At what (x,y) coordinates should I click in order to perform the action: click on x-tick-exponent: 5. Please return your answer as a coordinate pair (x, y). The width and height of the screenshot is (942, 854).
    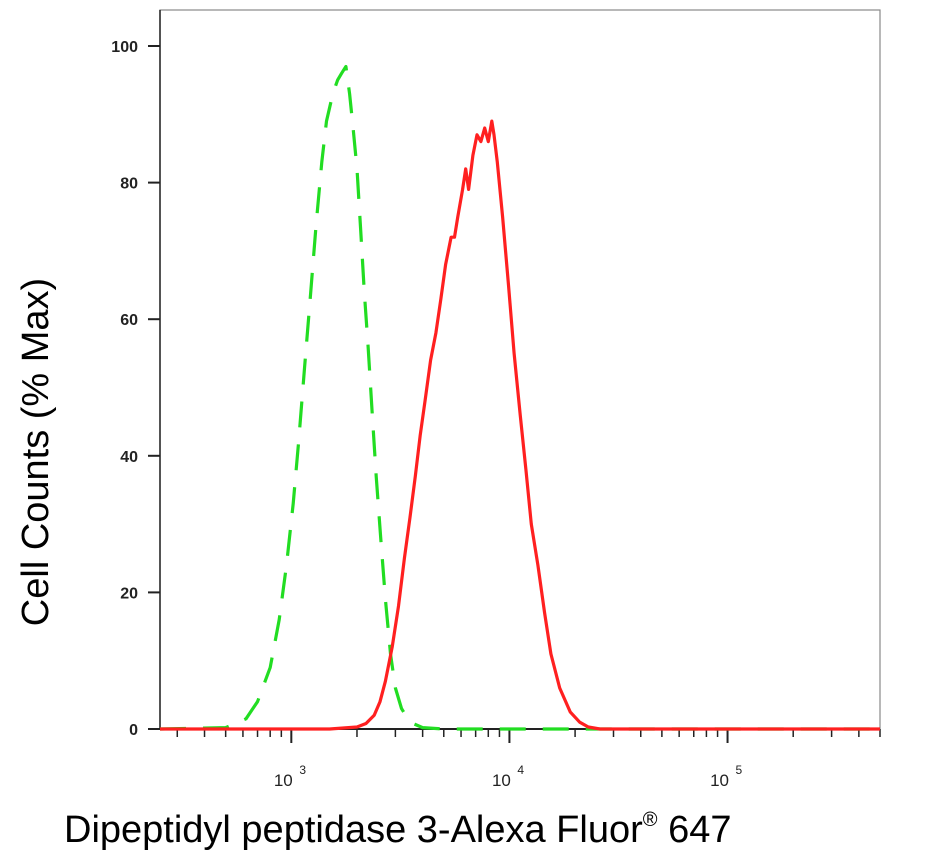
    Looking at the image, I should click on (739, 770).